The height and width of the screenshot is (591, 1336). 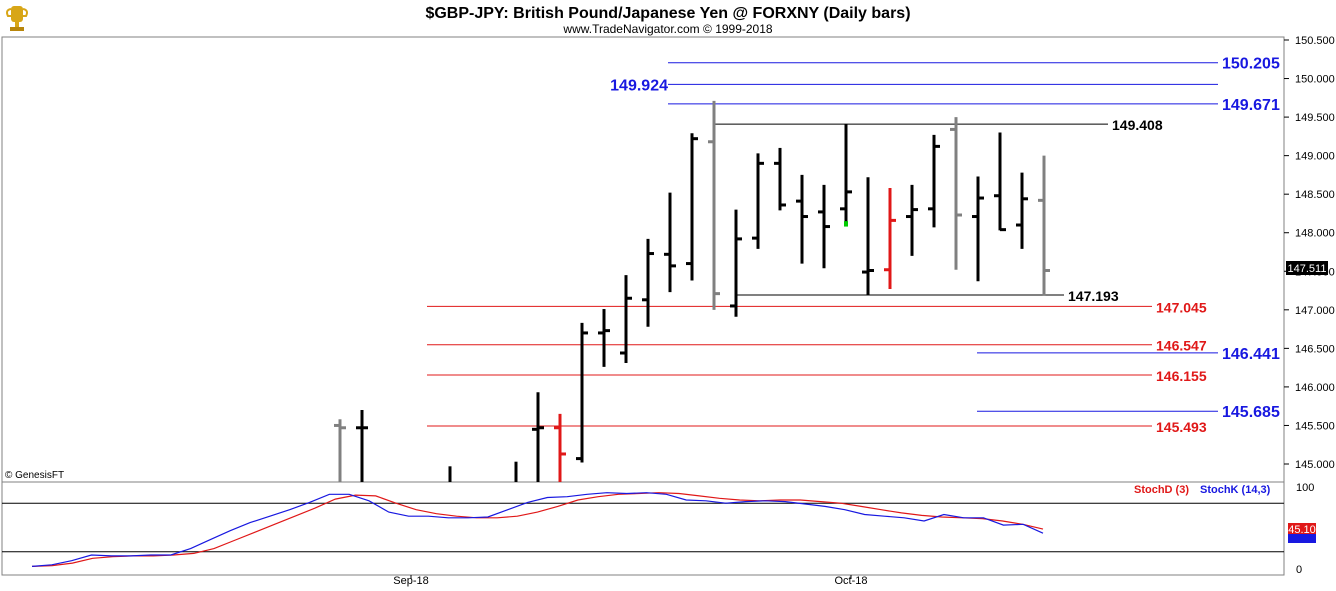 What do you see at coordinates (1181, 376) in the screenshot?
I see `level-label: 146.155` at bounding box center [1181, 376].